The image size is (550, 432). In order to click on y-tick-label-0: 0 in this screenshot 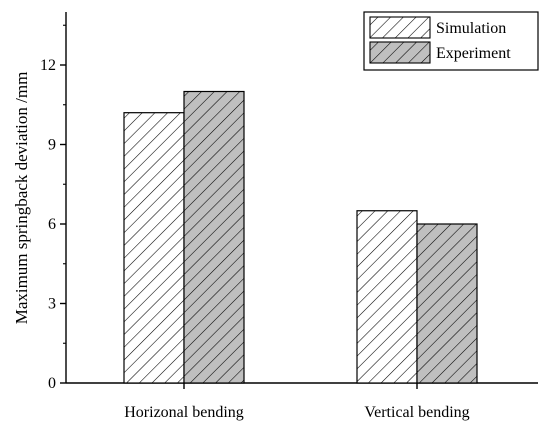, I will do `click(52, 383)`.